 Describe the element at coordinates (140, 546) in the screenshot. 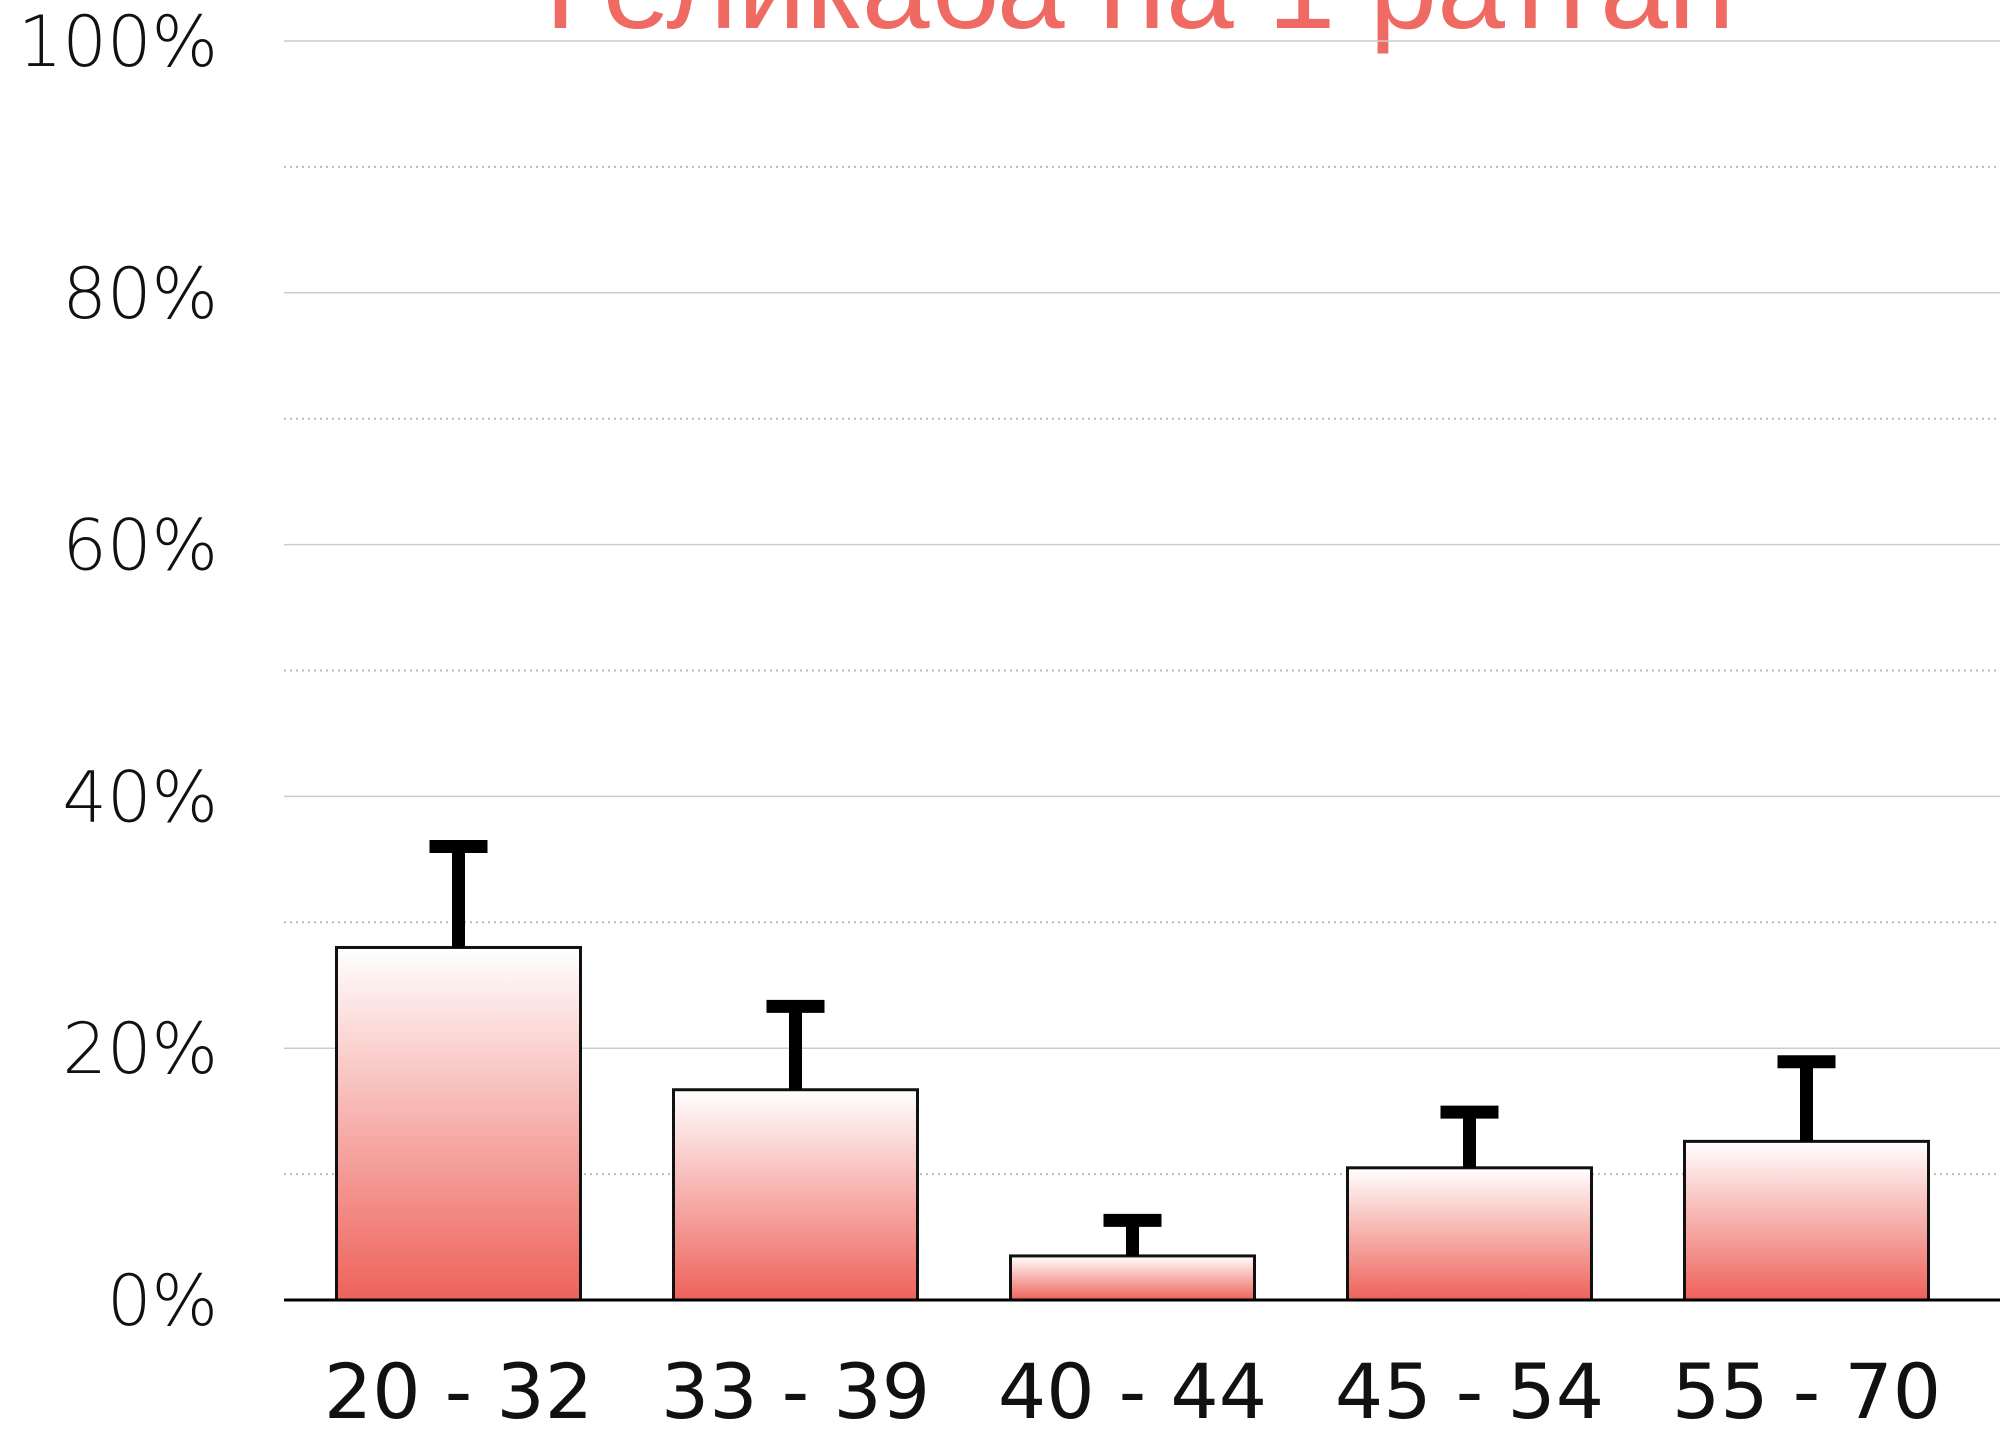

I see `y-tick-label: 60%` at that location.